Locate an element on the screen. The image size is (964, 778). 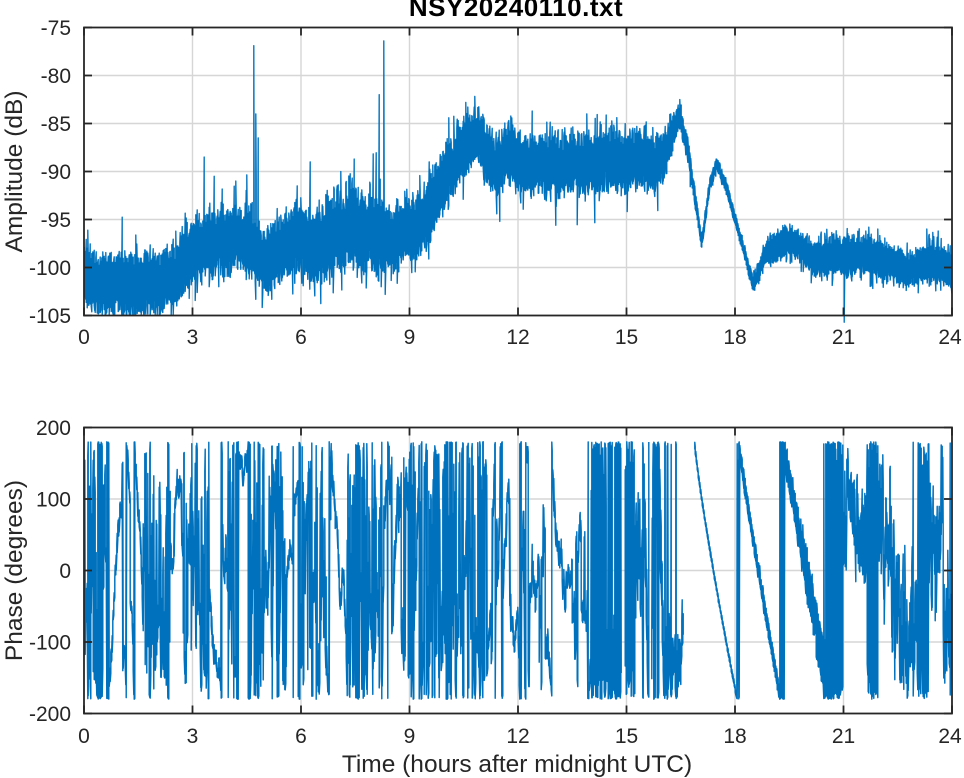
svg-text: -75 is located at coordinates (56, 28).